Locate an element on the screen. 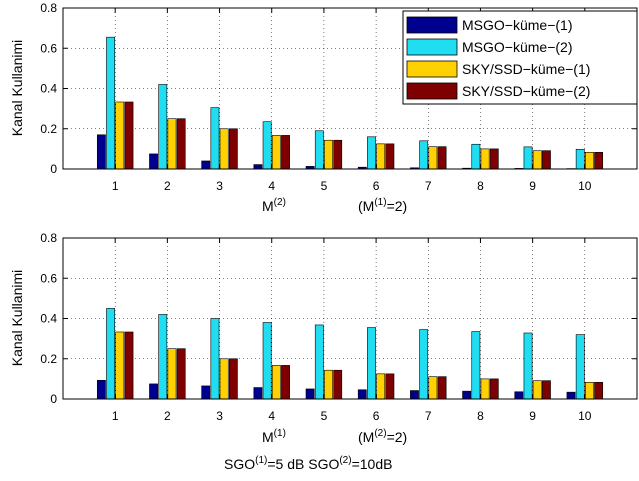 Image resolution: width=639 pixels, height=481 pixels. legend-label-sky1: SKY/SSD−küme−(1) is located at coordinates (526, 69).